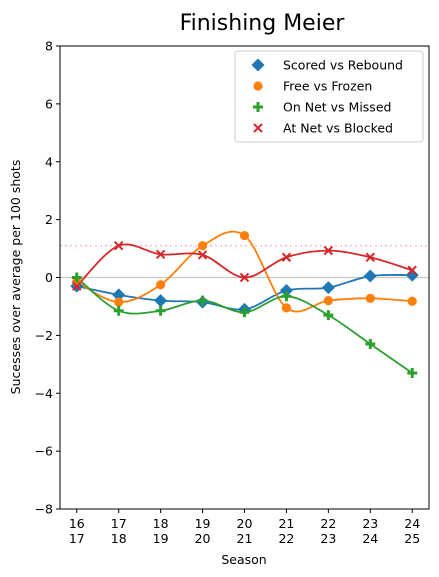 The image size is (439, 577). What do you see at coordinates (337, 107) in the screenshot?
I see `legend-label-2: On Net vs Missed` at bounding box center [337, 107].